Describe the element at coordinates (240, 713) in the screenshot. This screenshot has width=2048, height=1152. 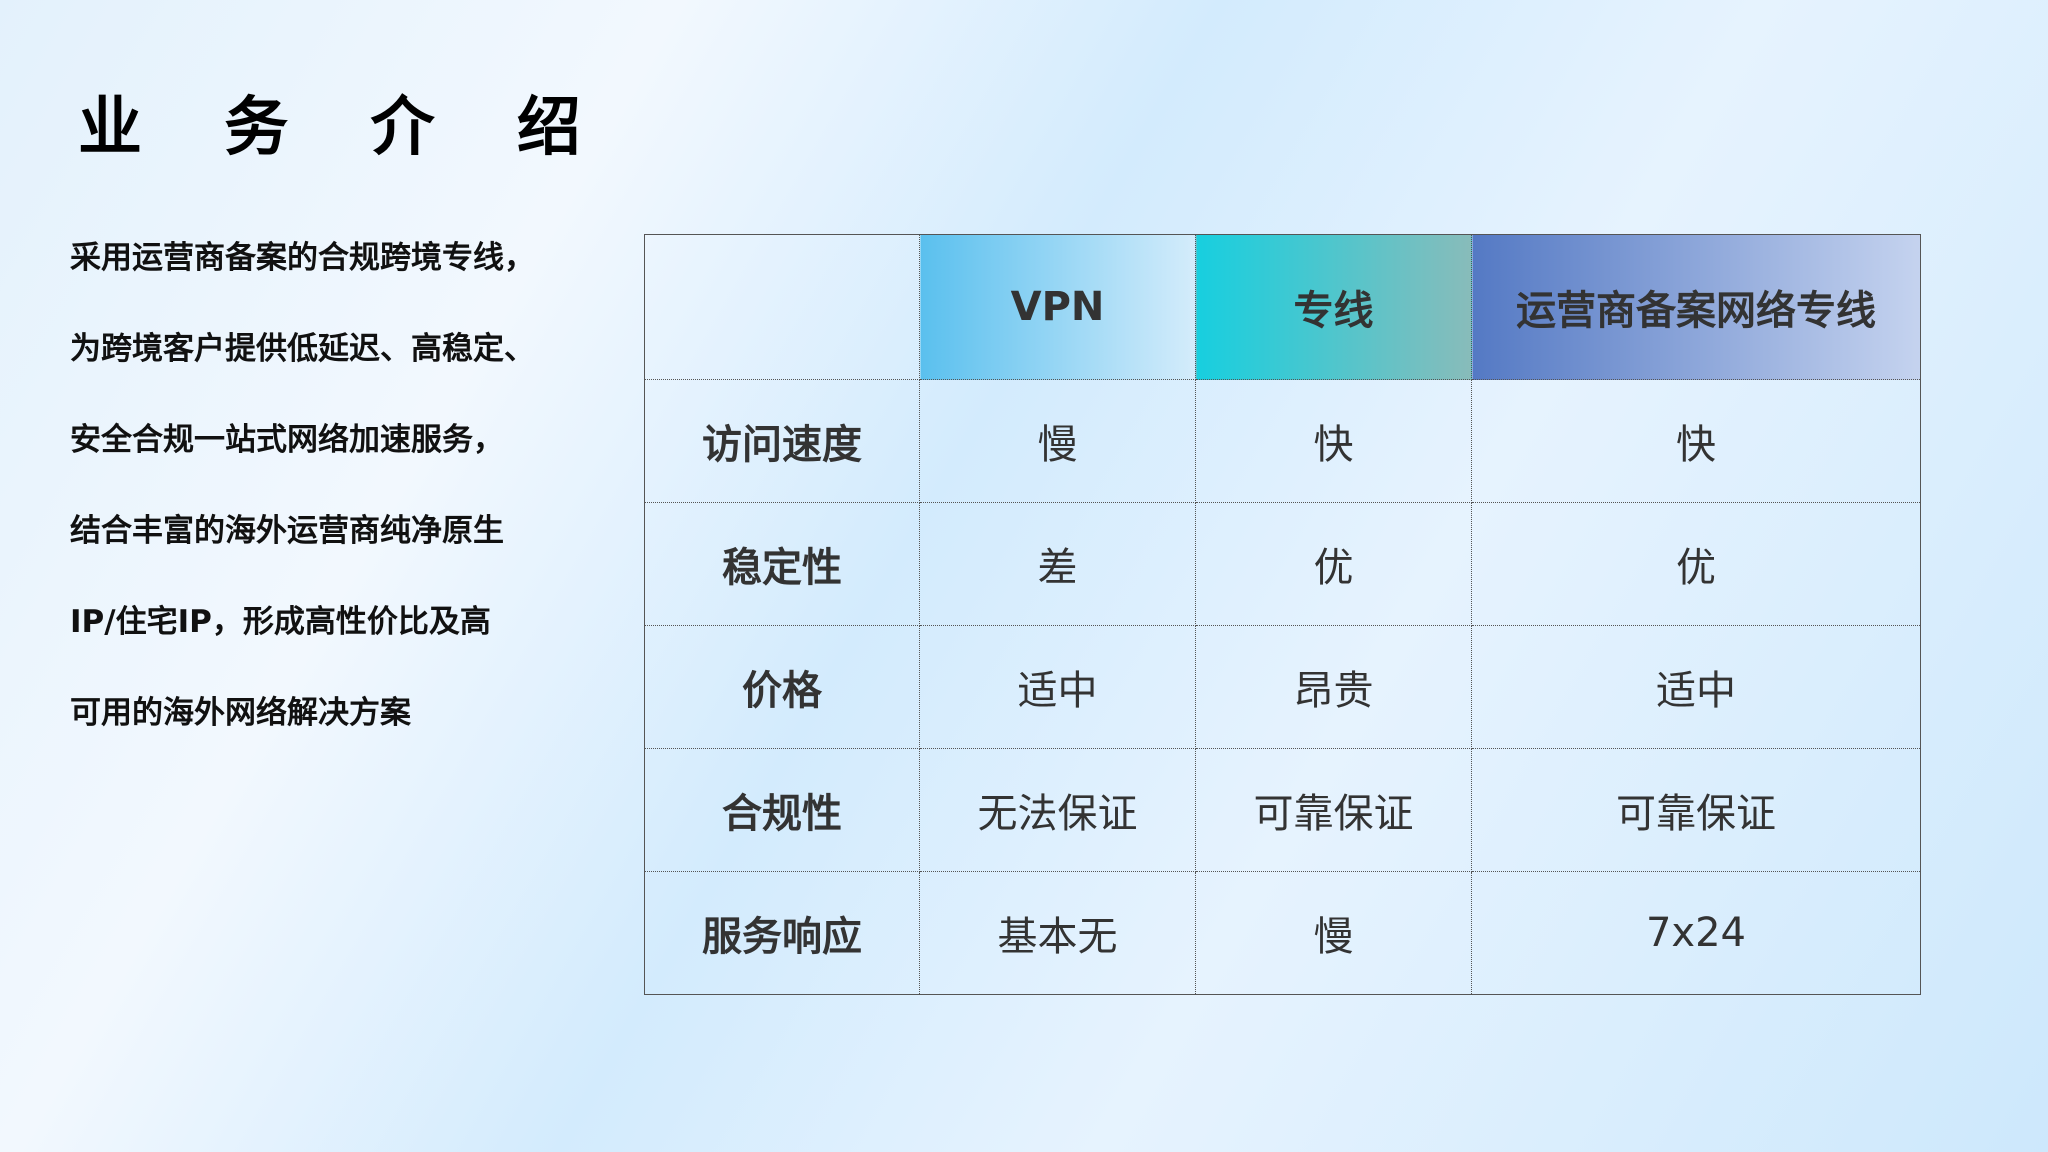
I see `description-line: 可用的海外网络解决方案` at that location.